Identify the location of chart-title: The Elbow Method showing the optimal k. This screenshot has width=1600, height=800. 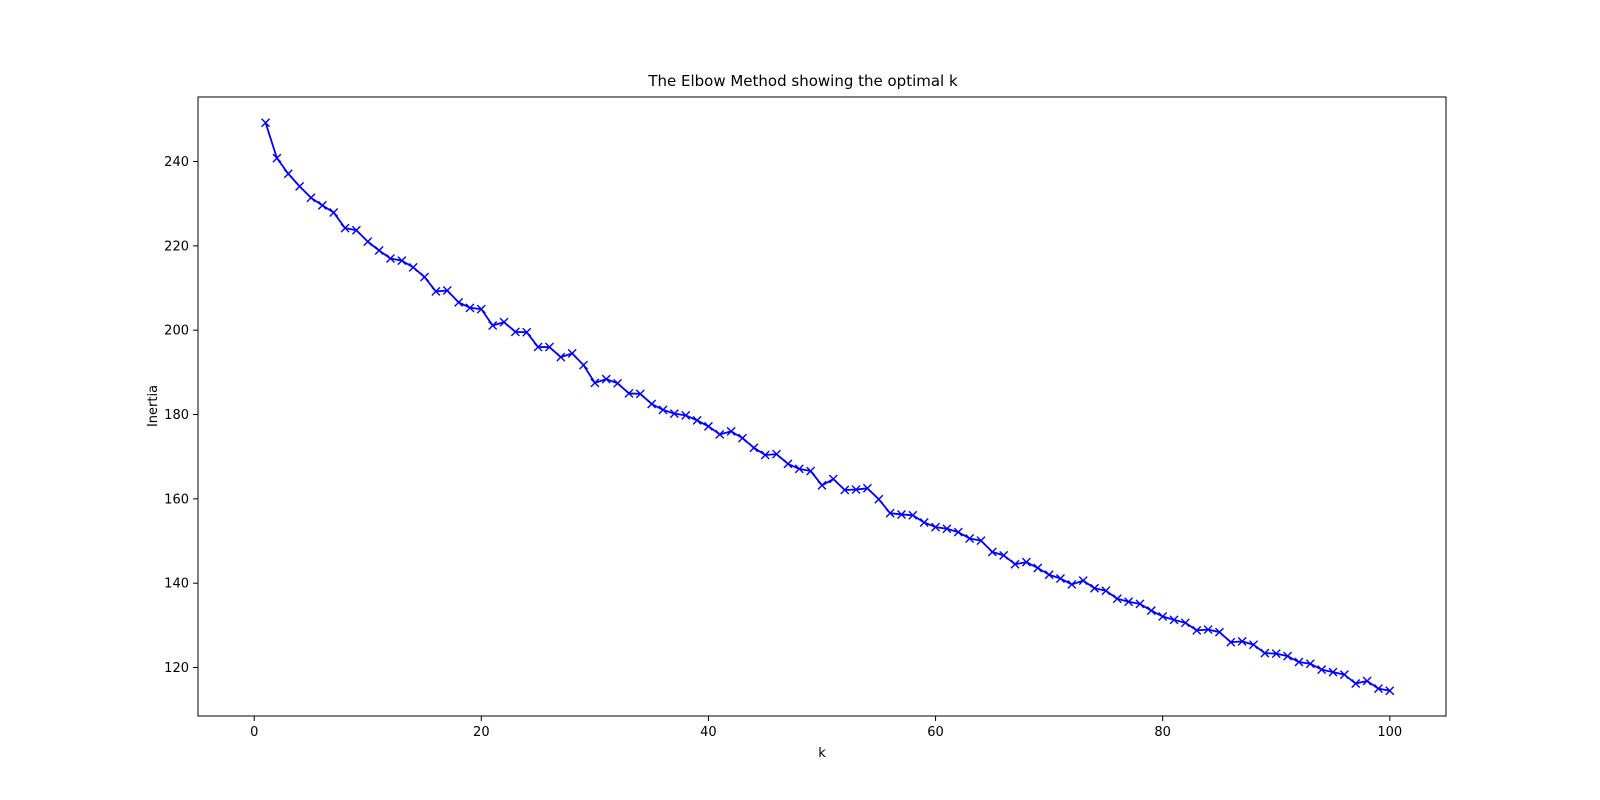
(802, 81).